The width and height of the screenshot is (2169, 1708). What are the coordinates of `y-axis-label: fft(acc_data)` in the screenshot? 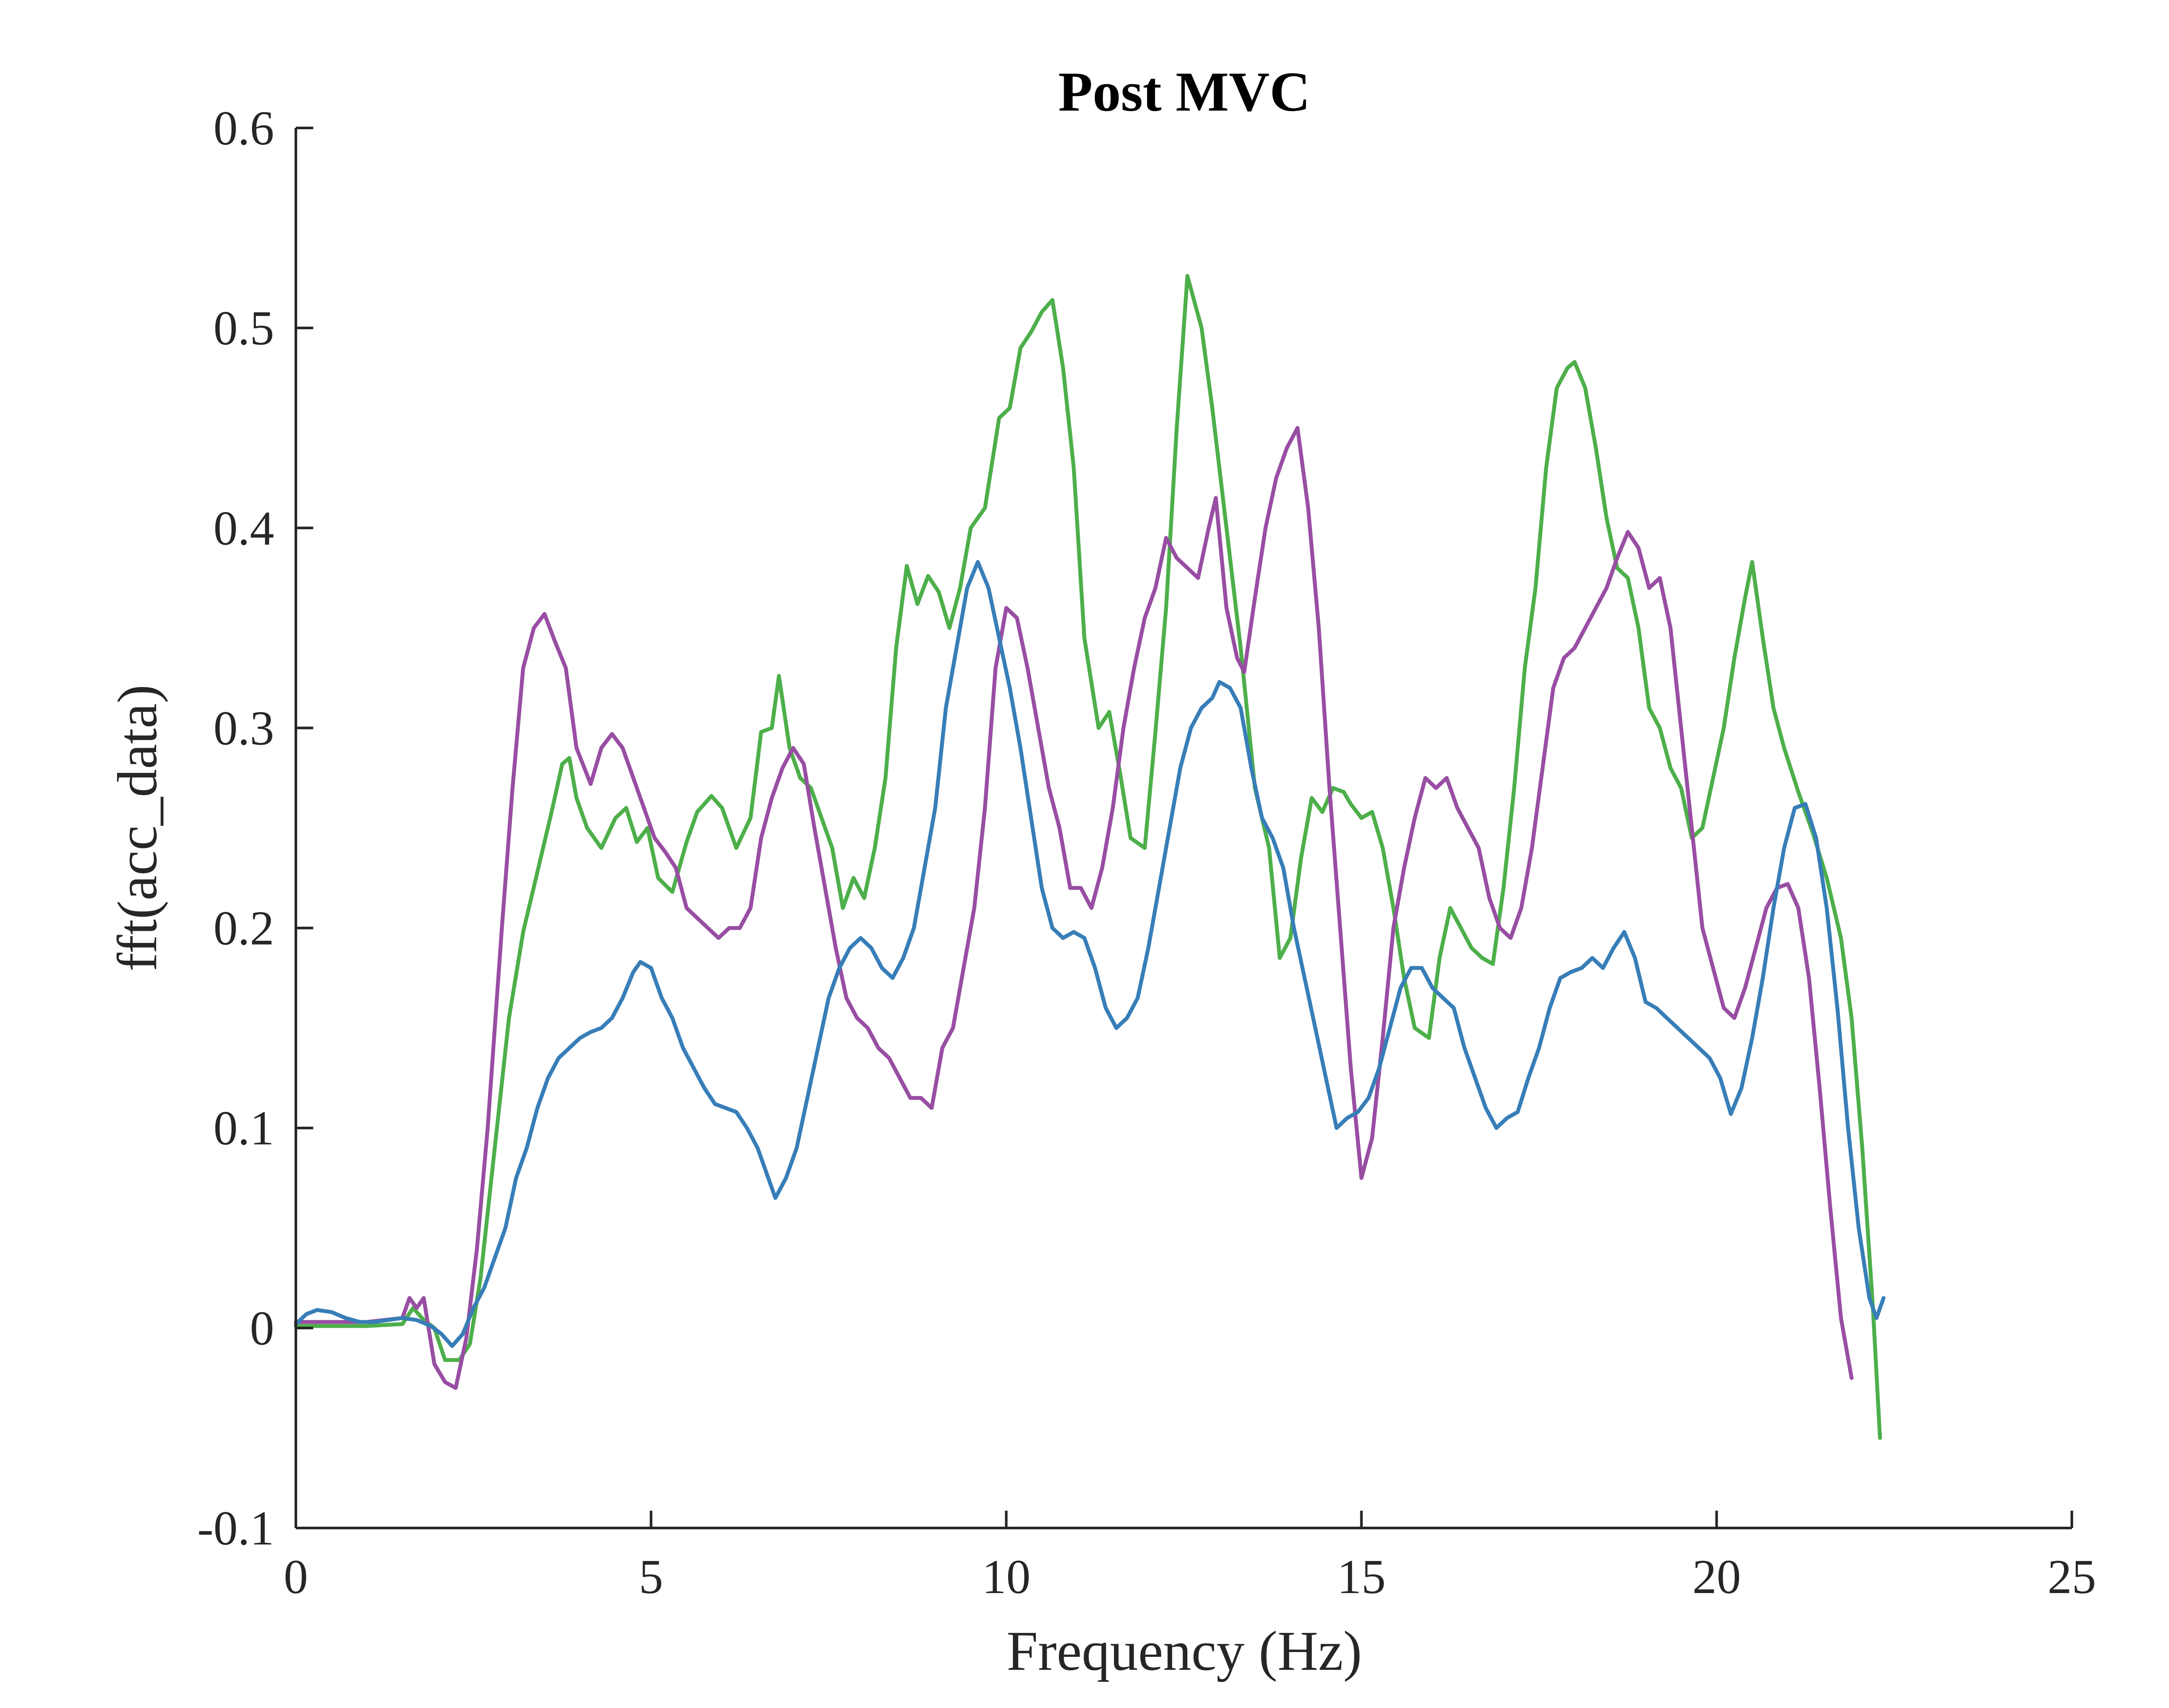 It's located at (137, 828).